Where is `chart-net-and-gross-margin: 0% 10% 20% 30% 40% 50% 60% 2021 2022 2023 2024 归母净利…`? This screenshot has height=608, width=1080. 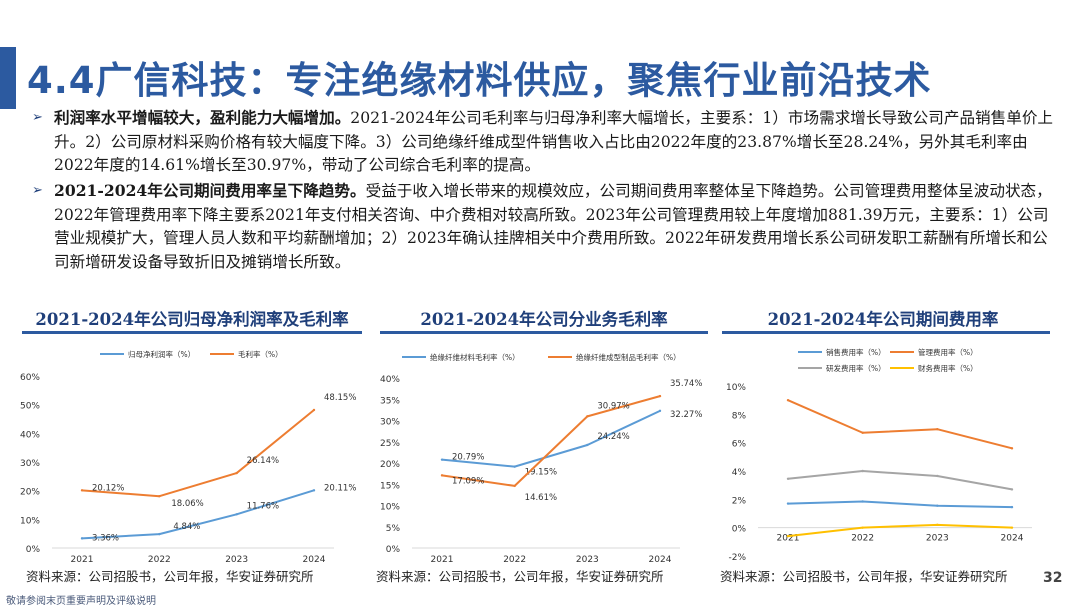 chart-net-and-gross-margin: 0% 10% 20% 30% 40% 50% 60% 2021 2022 2023 2024 归母净利… is located at coordinates (188, 457).